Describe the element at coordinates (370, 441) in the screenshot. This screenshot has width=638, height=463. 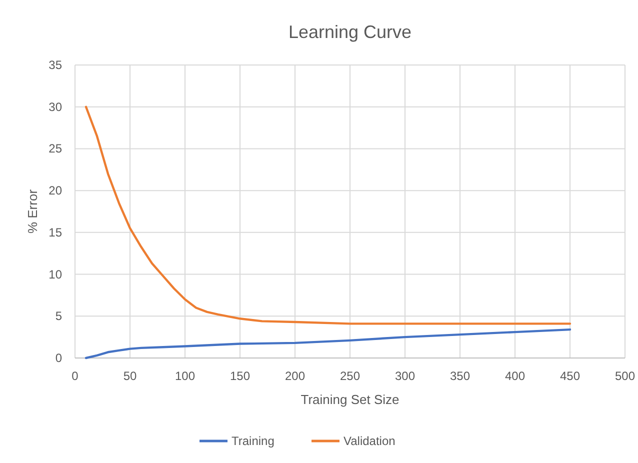
I see `legend-label: Validation` at that location.